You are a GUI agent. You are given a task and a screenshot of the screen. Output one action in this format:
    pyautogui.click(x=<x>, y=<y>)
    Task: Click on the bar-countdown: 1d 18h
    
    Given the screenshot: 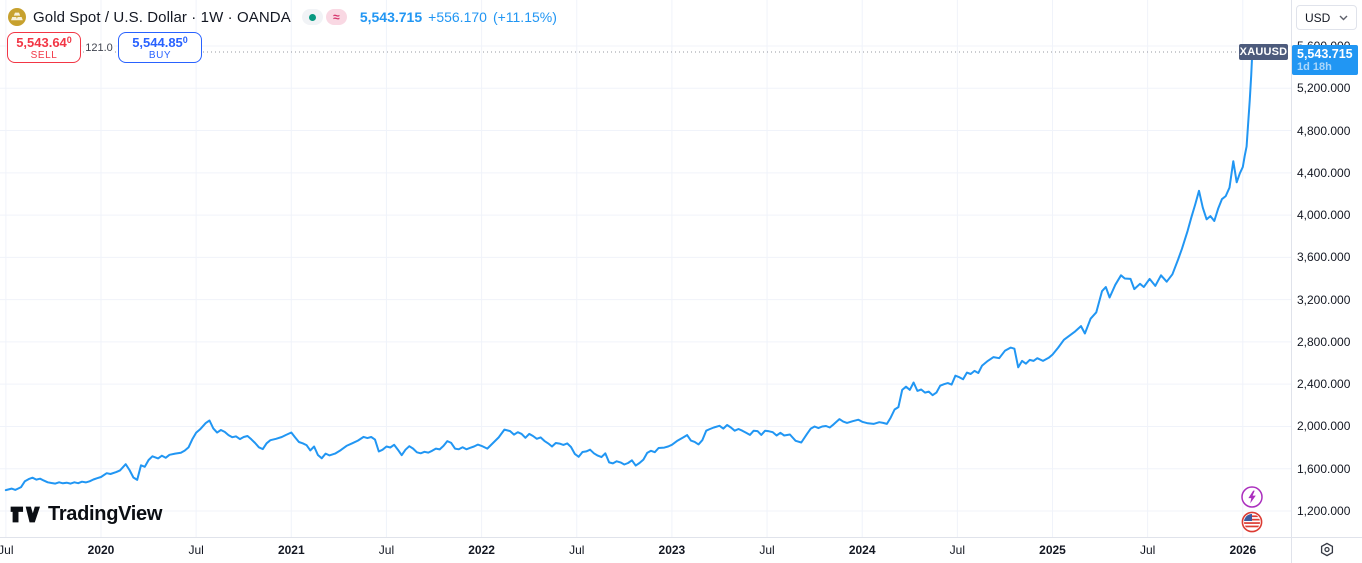 What is the action you would take?
    pyautogui.click(x=1314, y=66)
    